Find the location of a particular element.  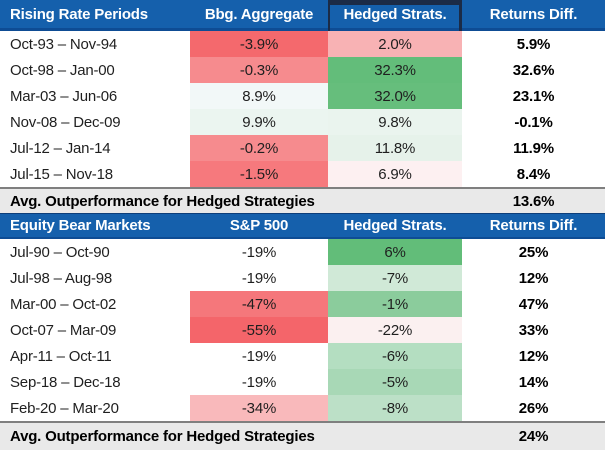

benchmark-value-cell: -0.2% is located at coordinates (259, 148).